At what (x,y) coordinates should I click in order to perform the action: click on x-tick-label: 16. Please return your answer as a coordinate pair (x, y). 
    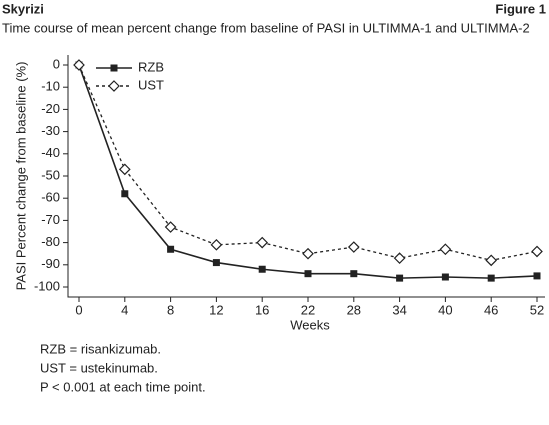
    Looking at the image, I should click on (262, 309).